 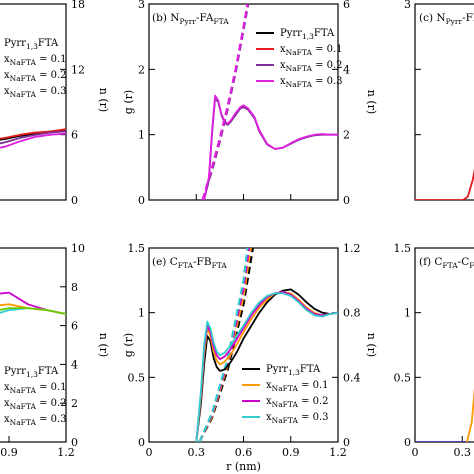 What do you see at coordinates (33, 102) in the screenshot?
I see `panel-a-frame` at bounding box center [33, 102].